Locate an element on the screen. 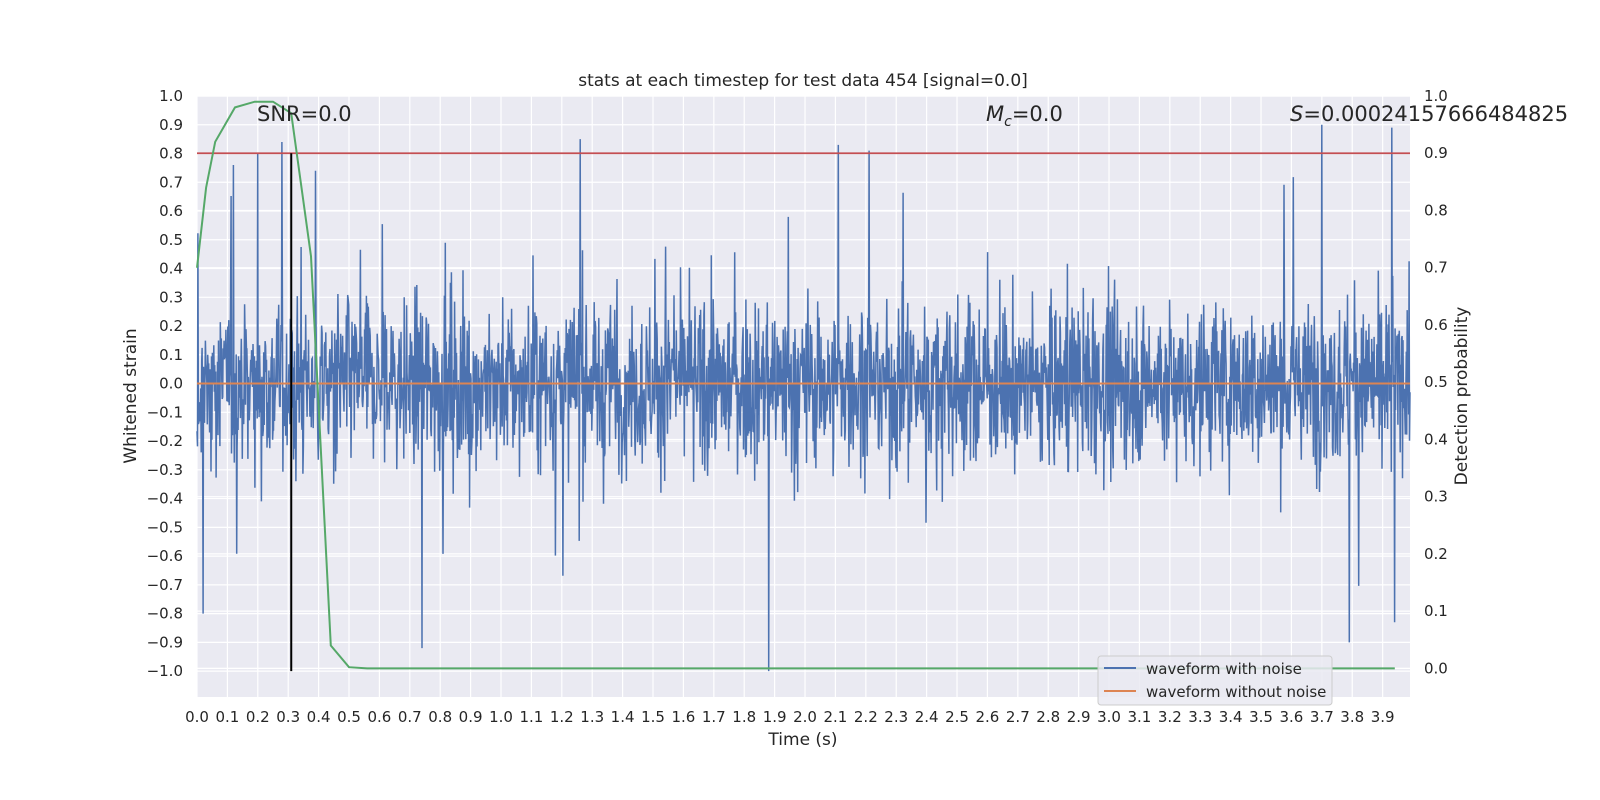 The height and width of the screenshot is (800, 1600). x-tick-label: 2.3 is located at coordinates (896, 717).